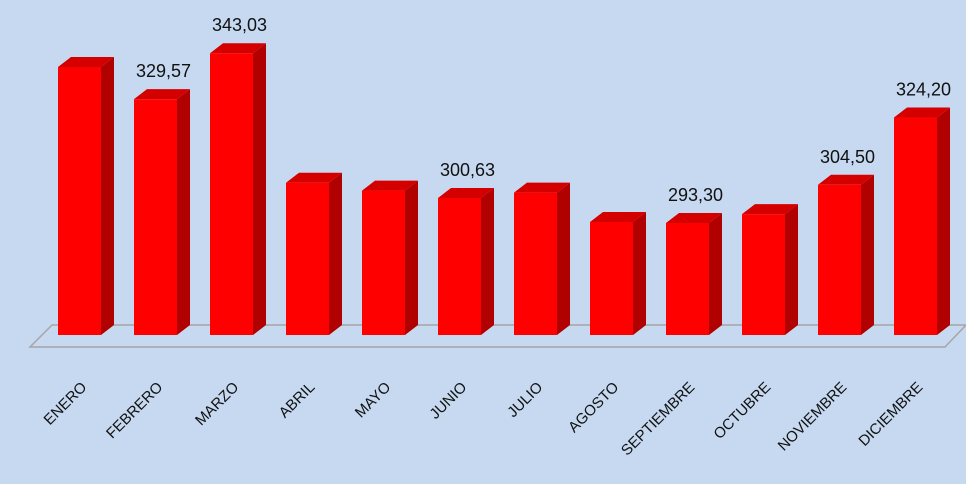 The image size is (966, 484). What do you see at coordinates (847, 157) in the screenshot?
I see `data-label: 304,50` at bounding box center [847, 157].